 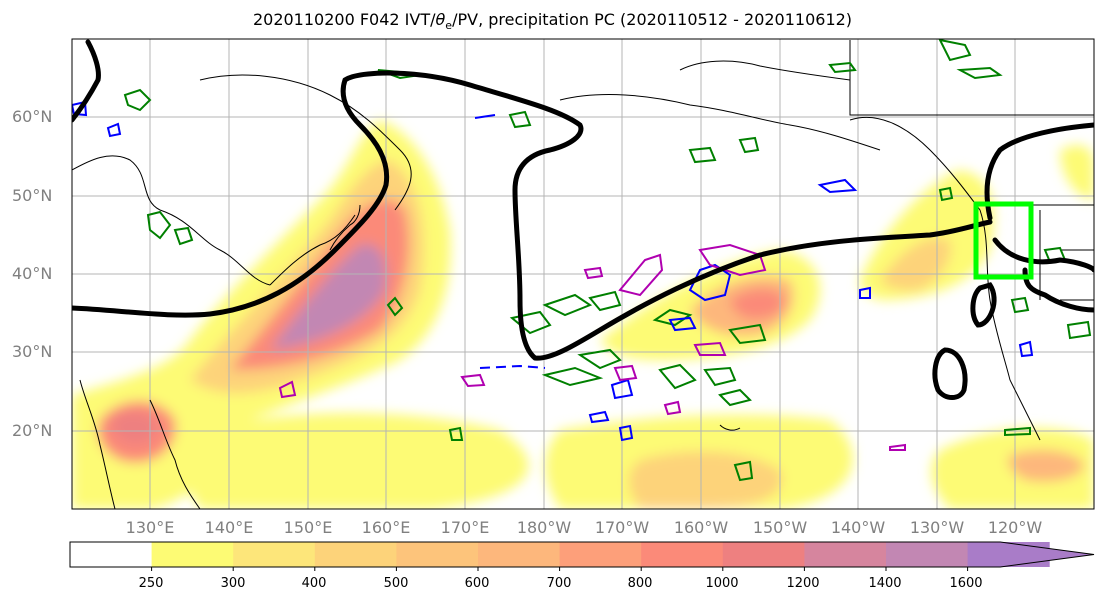 I want to click on target-region-box, so click(x=1003, y=240).